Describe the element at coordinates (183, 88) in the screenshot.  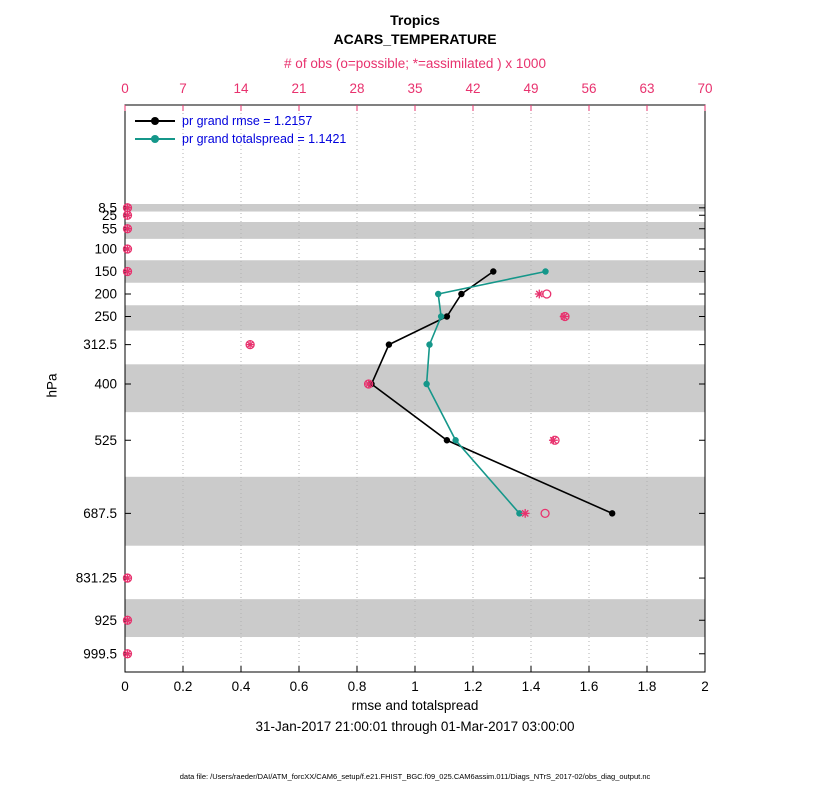
I see `svg-text: 7` at that location.